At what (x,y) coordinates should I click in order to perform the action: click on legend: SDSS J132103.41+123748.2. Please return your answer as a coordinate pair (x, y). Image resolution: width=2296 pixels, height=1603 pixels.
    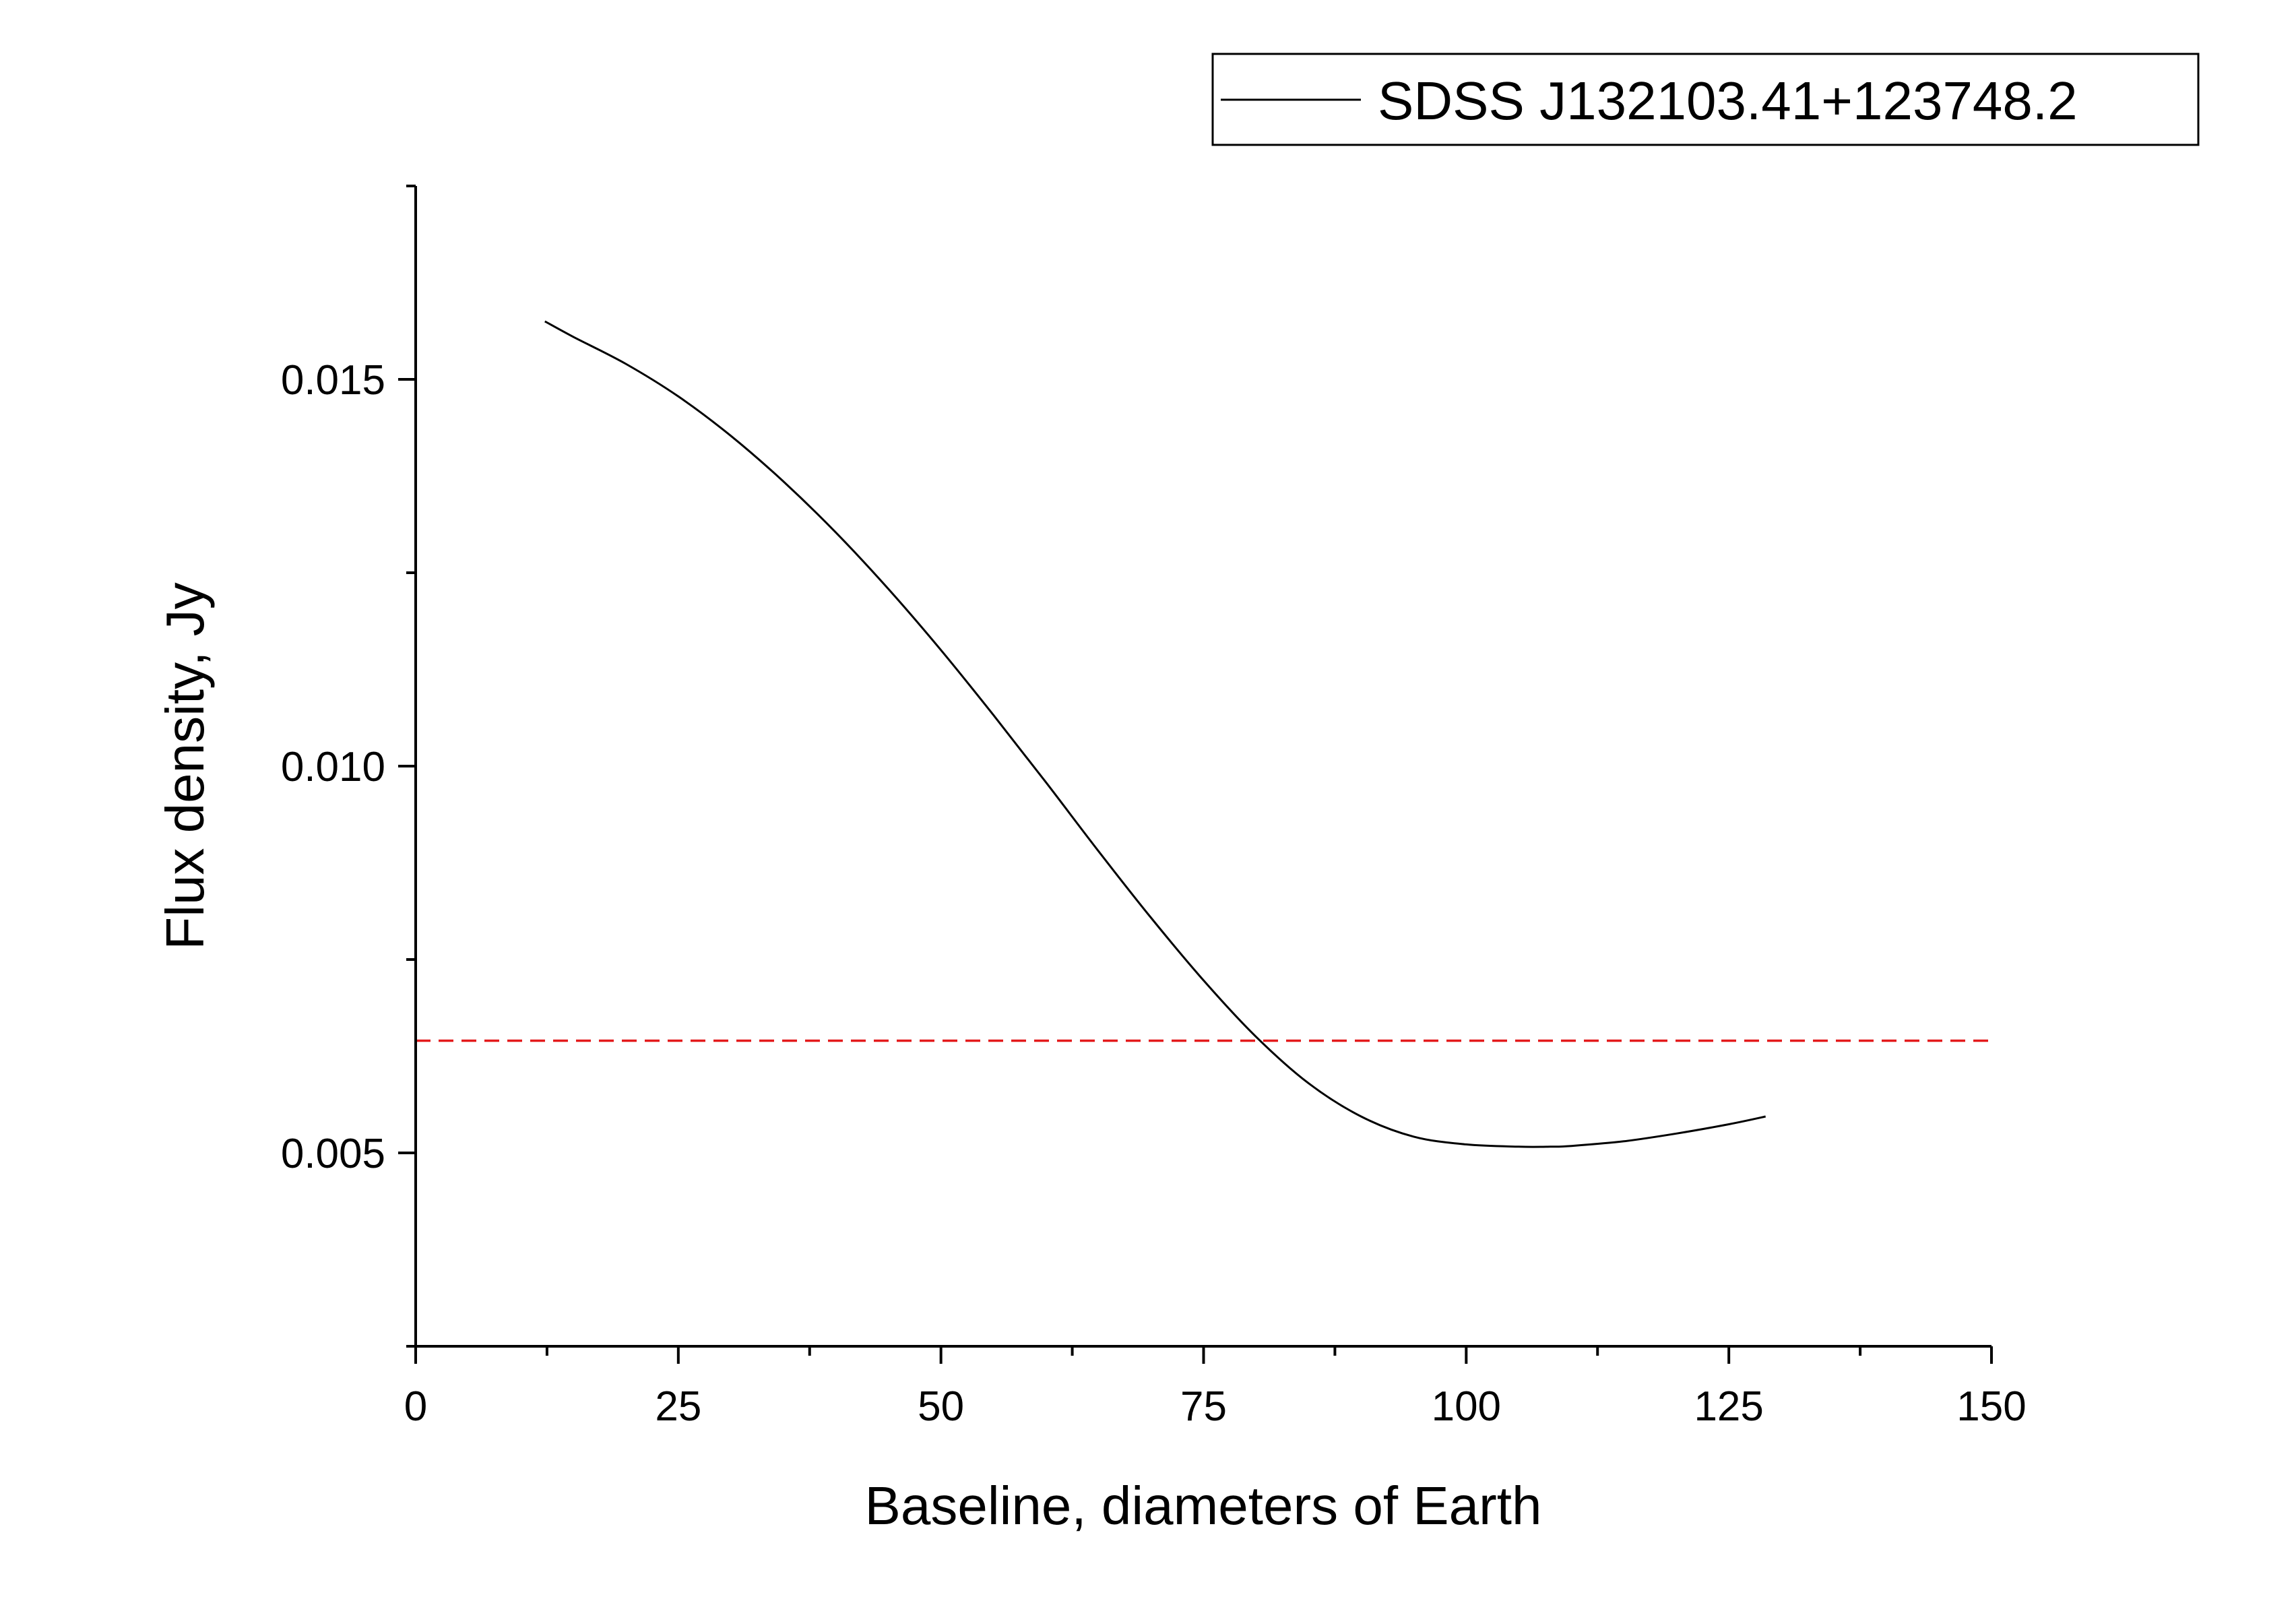
    Looking at the image, I should click on (1705, 99).